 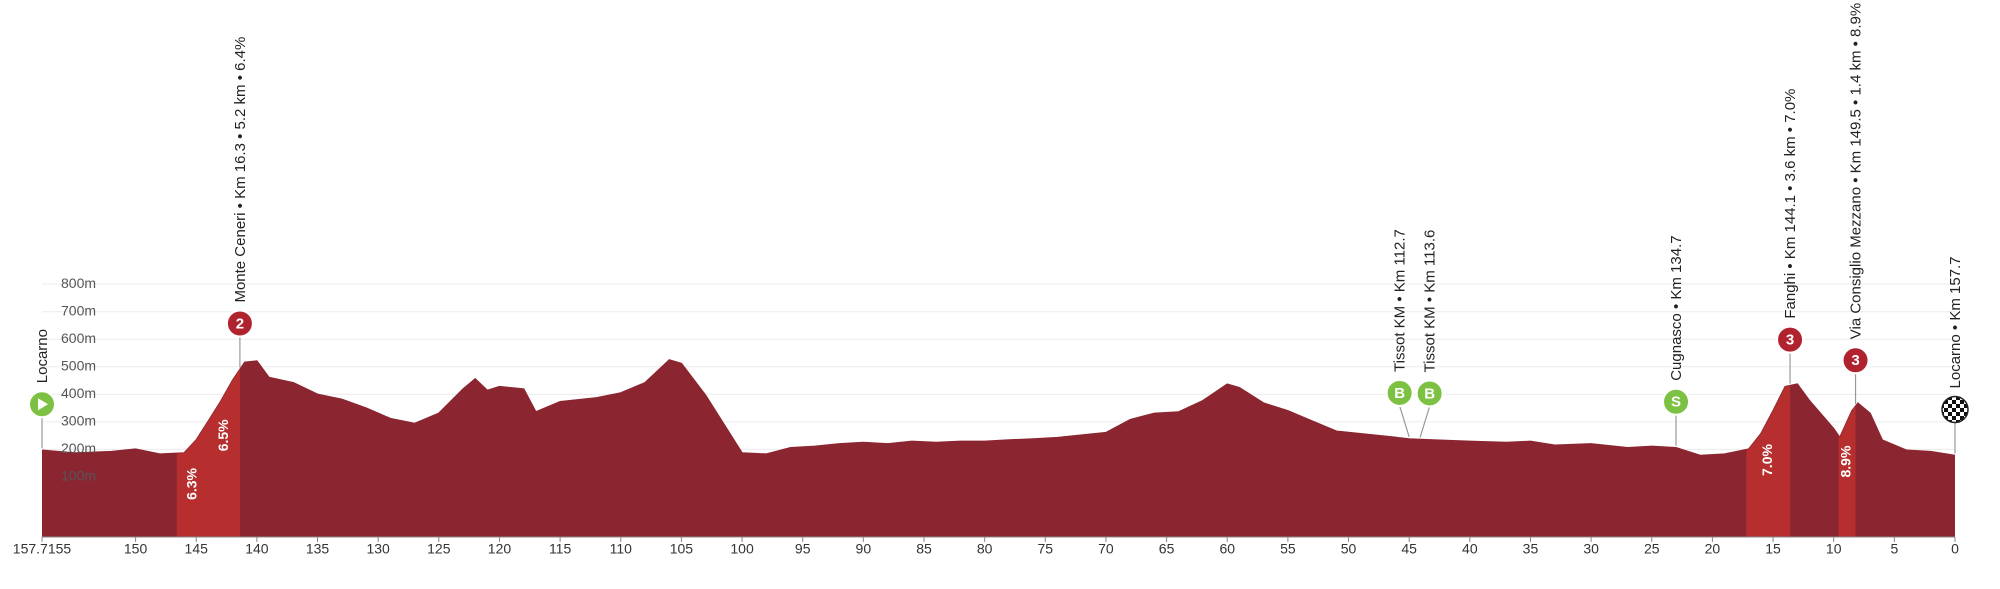 I want to click on y-tick-label: 300m, so click(x=78, y=421).